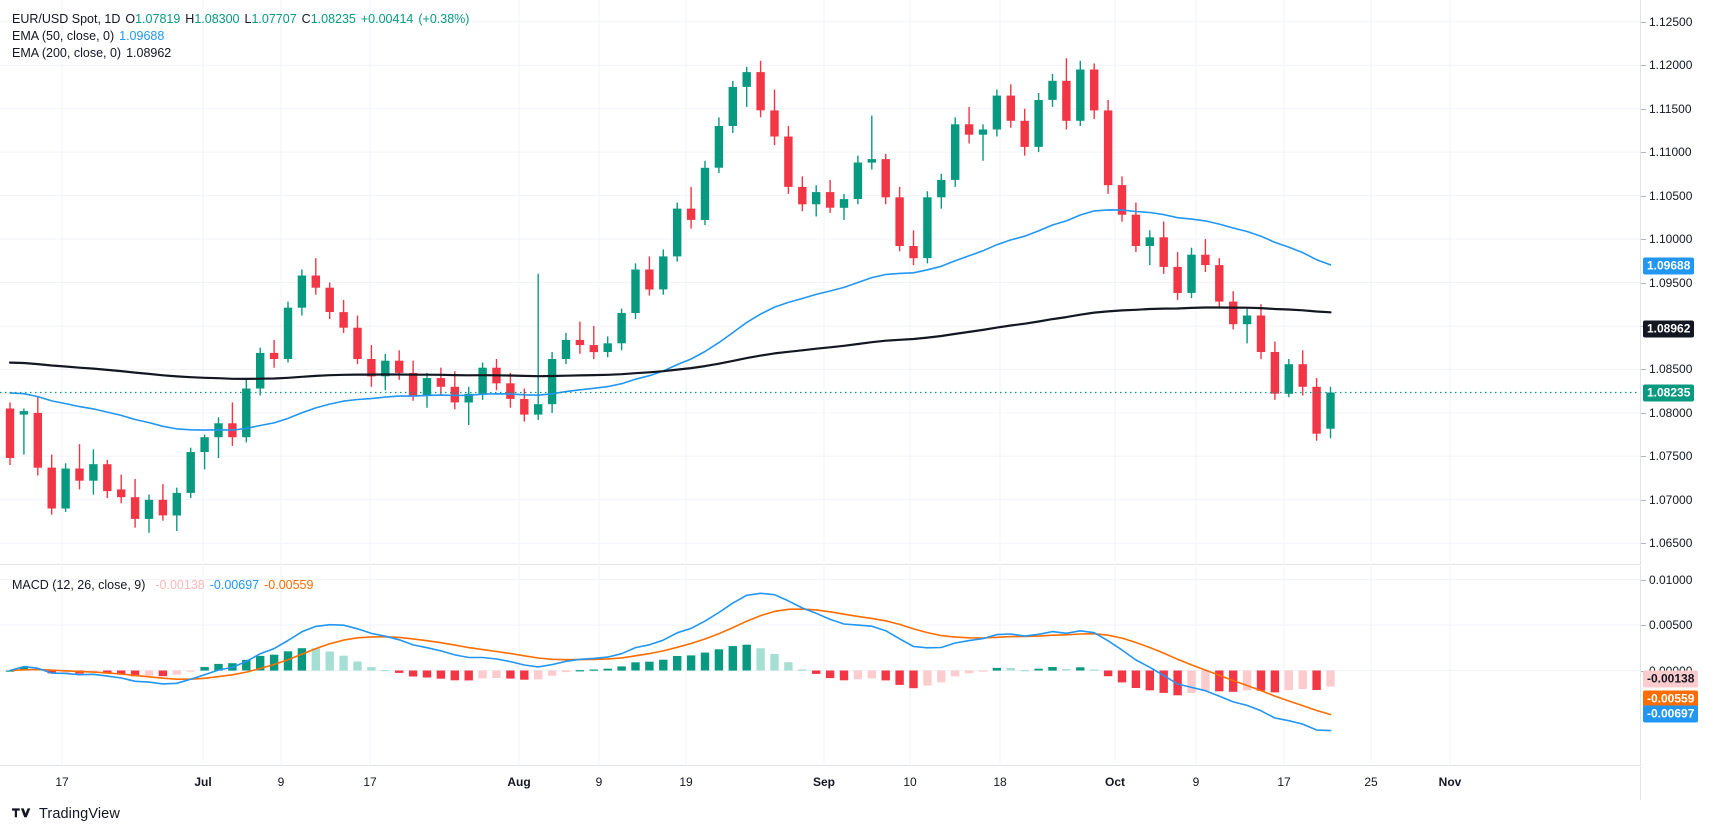 This screenshot has height=835, width=1723. I want to click on price-axis-tick: 1.12000, so click(1671, 65).